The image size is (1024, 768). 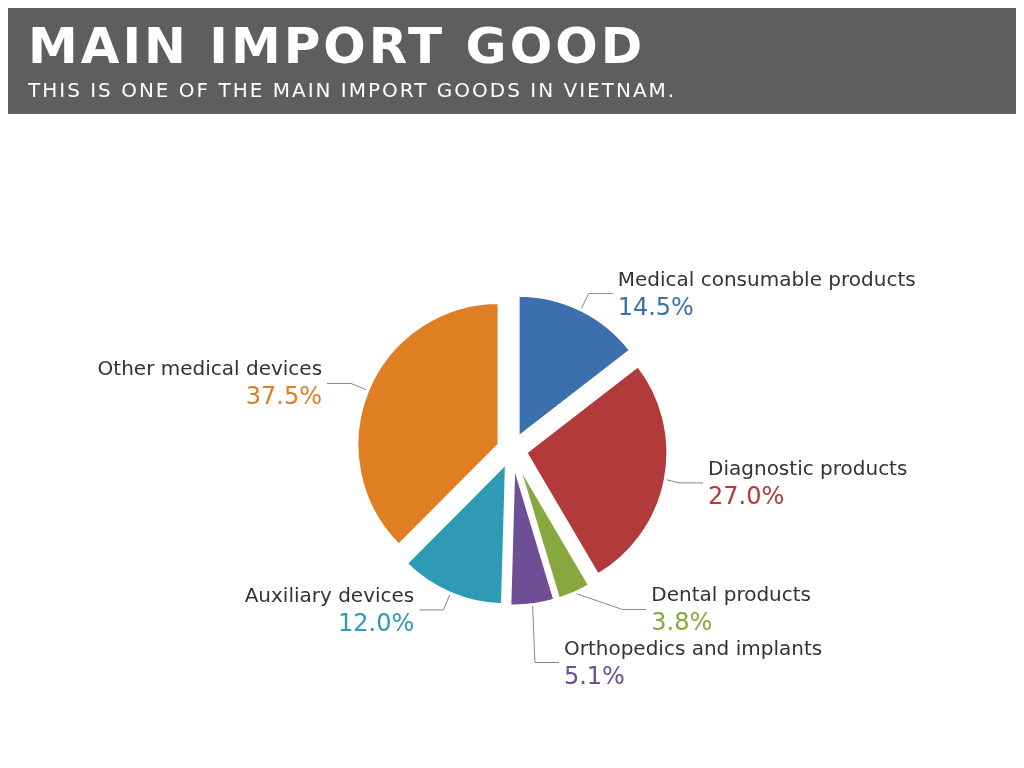 What do you see at coordinates (693, 647) in the screenshot?
I see `slice-label: Orthopedics and implants` at bounding box center [693, 647].